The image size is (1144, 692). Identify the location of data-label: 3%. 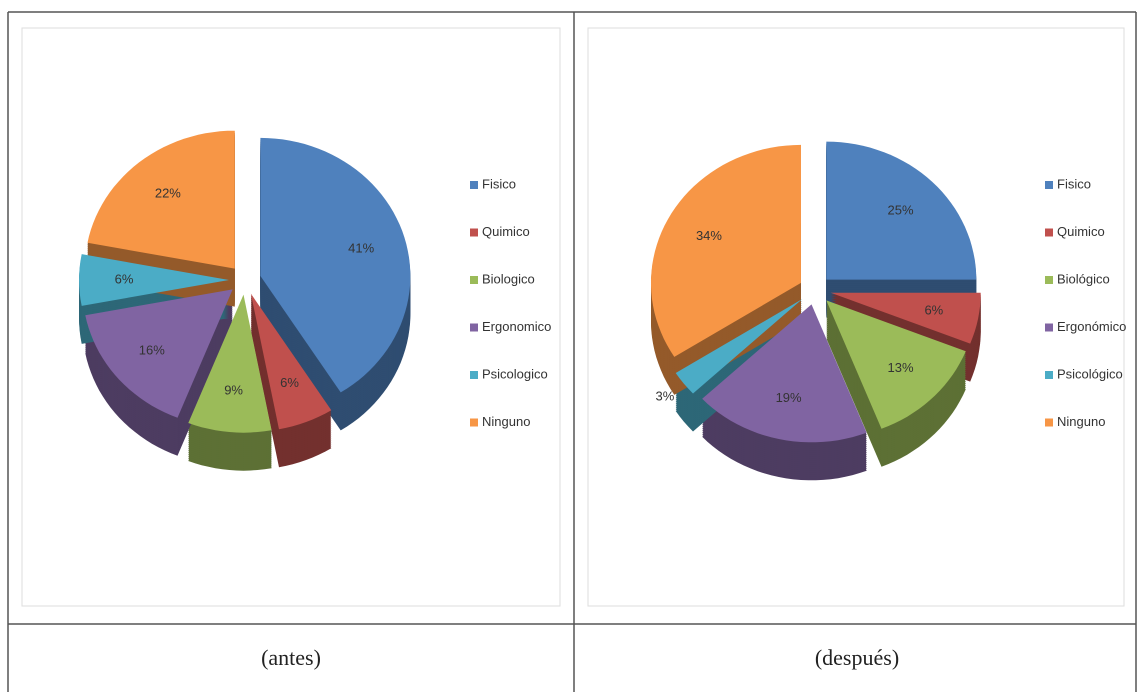
(664, 396).